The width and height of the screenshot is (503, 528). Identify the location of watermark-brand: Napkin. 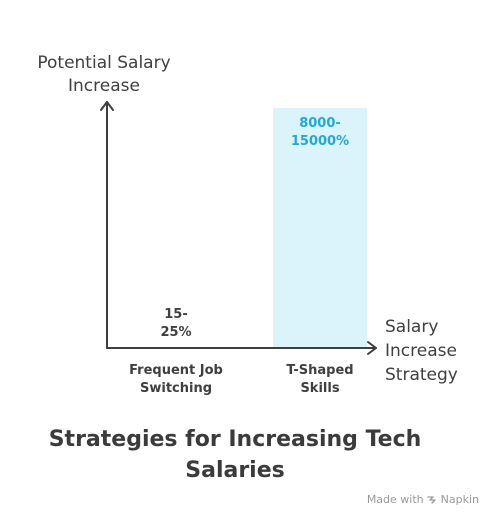
(459, 499).